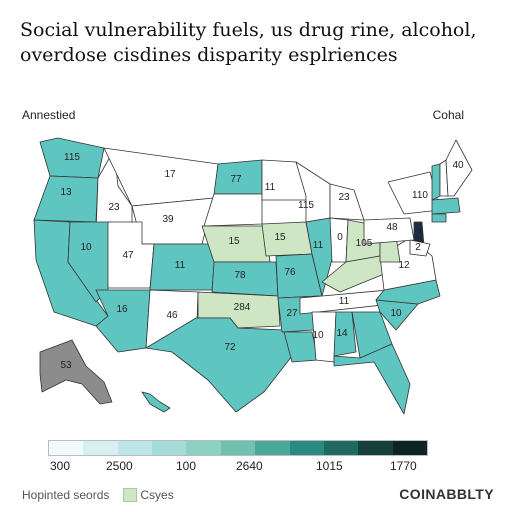 The height and width of the screenshot is (512, 512). What do you see at coordinates (446, 494) in the screenshot?
I see `brand-logo-text: COINABBLTY` at bounding box center [446, 494].